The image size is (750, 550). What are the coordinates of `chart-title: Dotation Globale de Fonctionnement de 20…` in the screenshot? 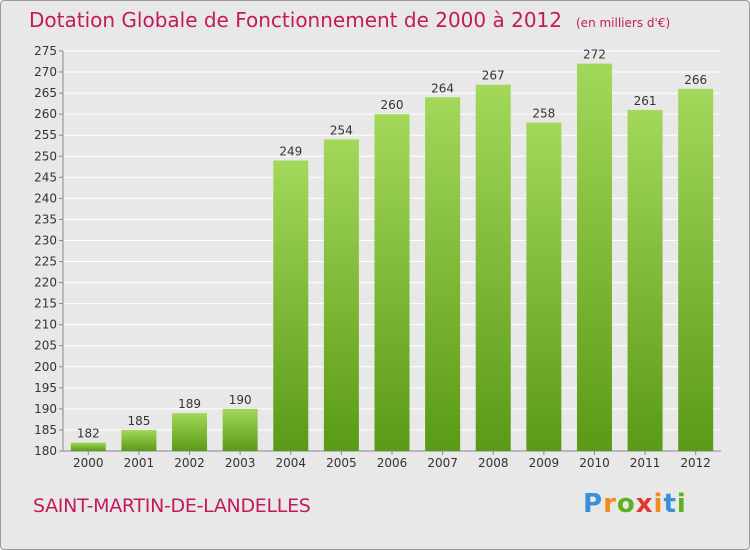 It's located at (349, 20).